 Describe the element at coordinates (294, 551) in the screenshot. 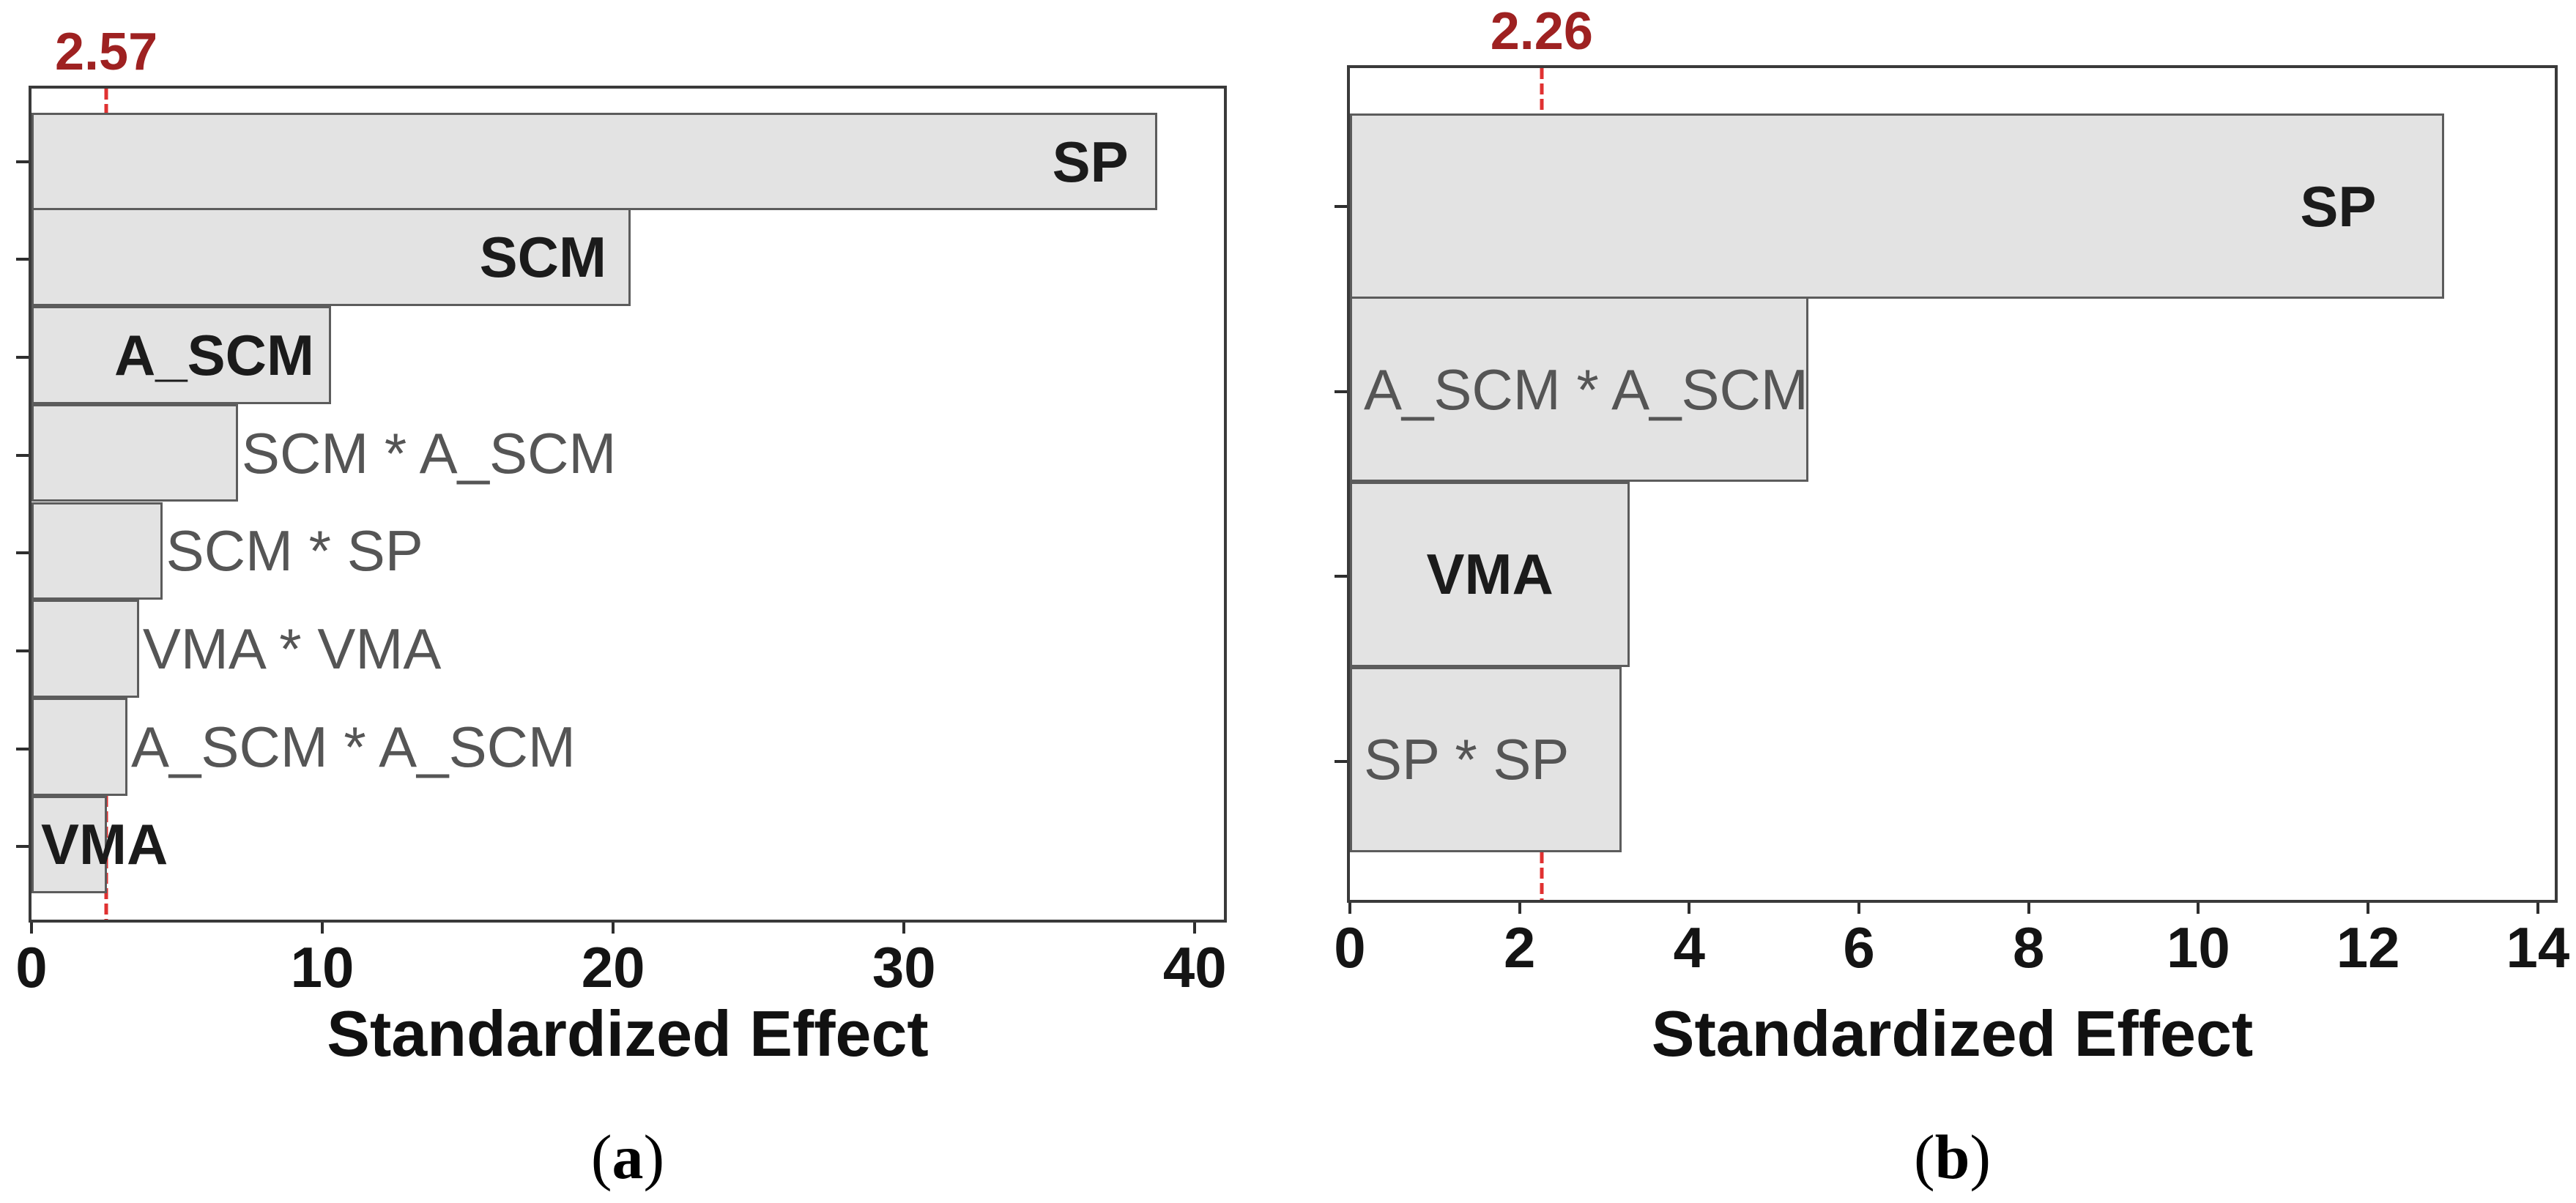

I see `bar-label: SCM * SP` at that location.